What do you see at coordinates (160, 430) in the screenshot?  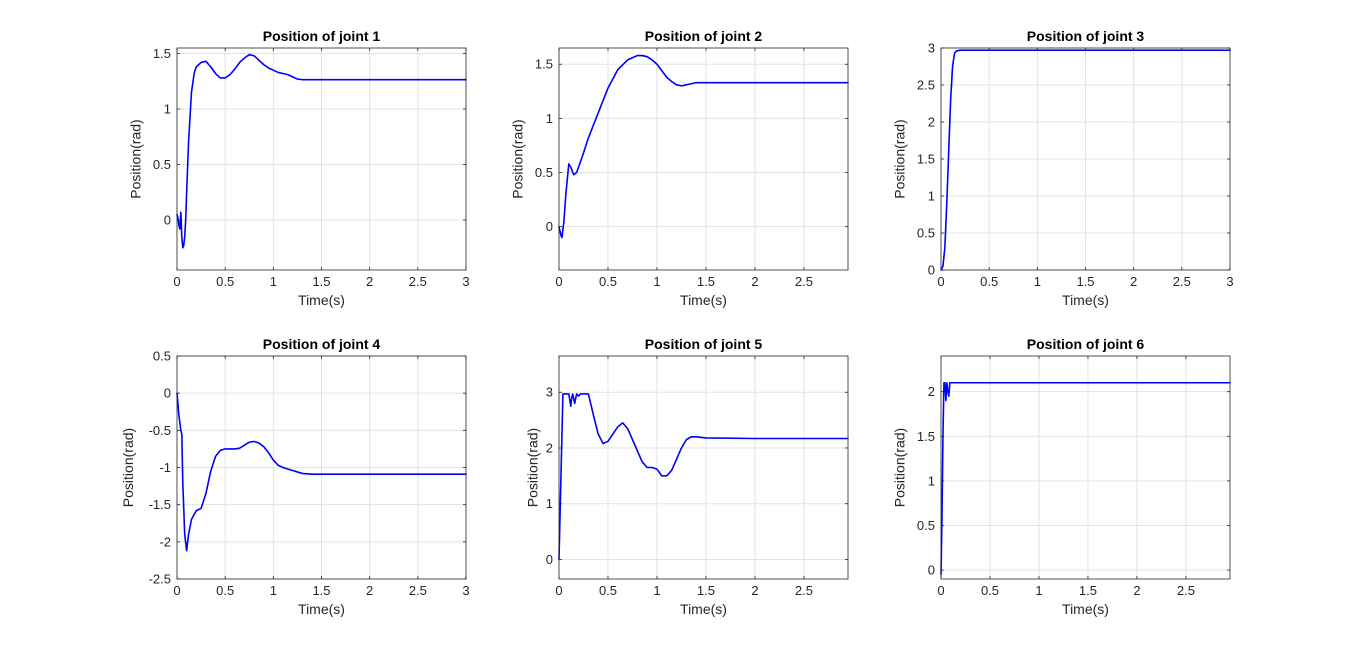 I see `y-tick-label: -0.5` at bounding box center [160, 430].